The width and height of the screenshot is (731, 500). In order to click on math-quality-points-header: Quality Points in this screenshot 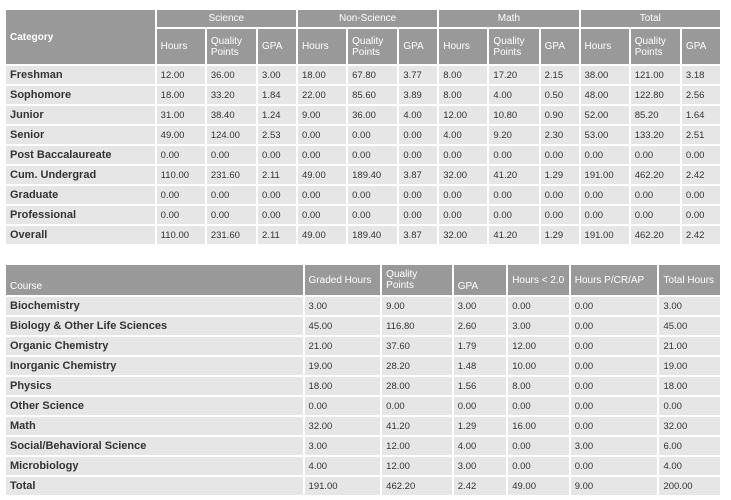, I will do `click(514, 46)`.